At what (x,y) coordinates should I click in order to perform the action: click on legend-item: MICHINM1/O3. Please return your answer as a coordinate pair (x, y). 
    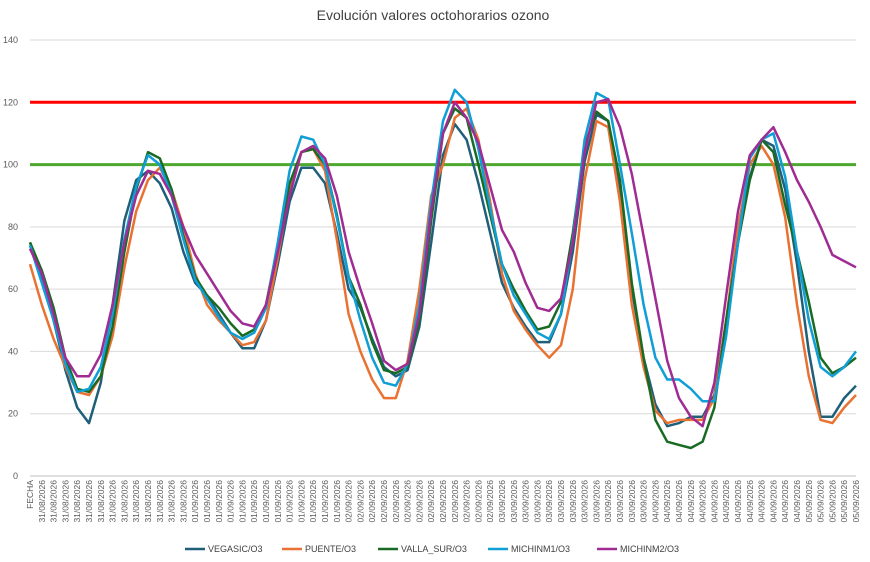
    Looking at the image, I should click on (529, 549).